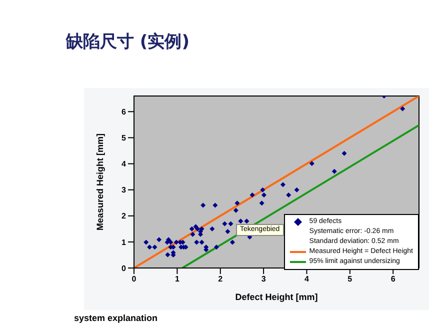 This screenshot has width=448, height=336. I want to click on x-tick-label: 3, so click(263, 279).